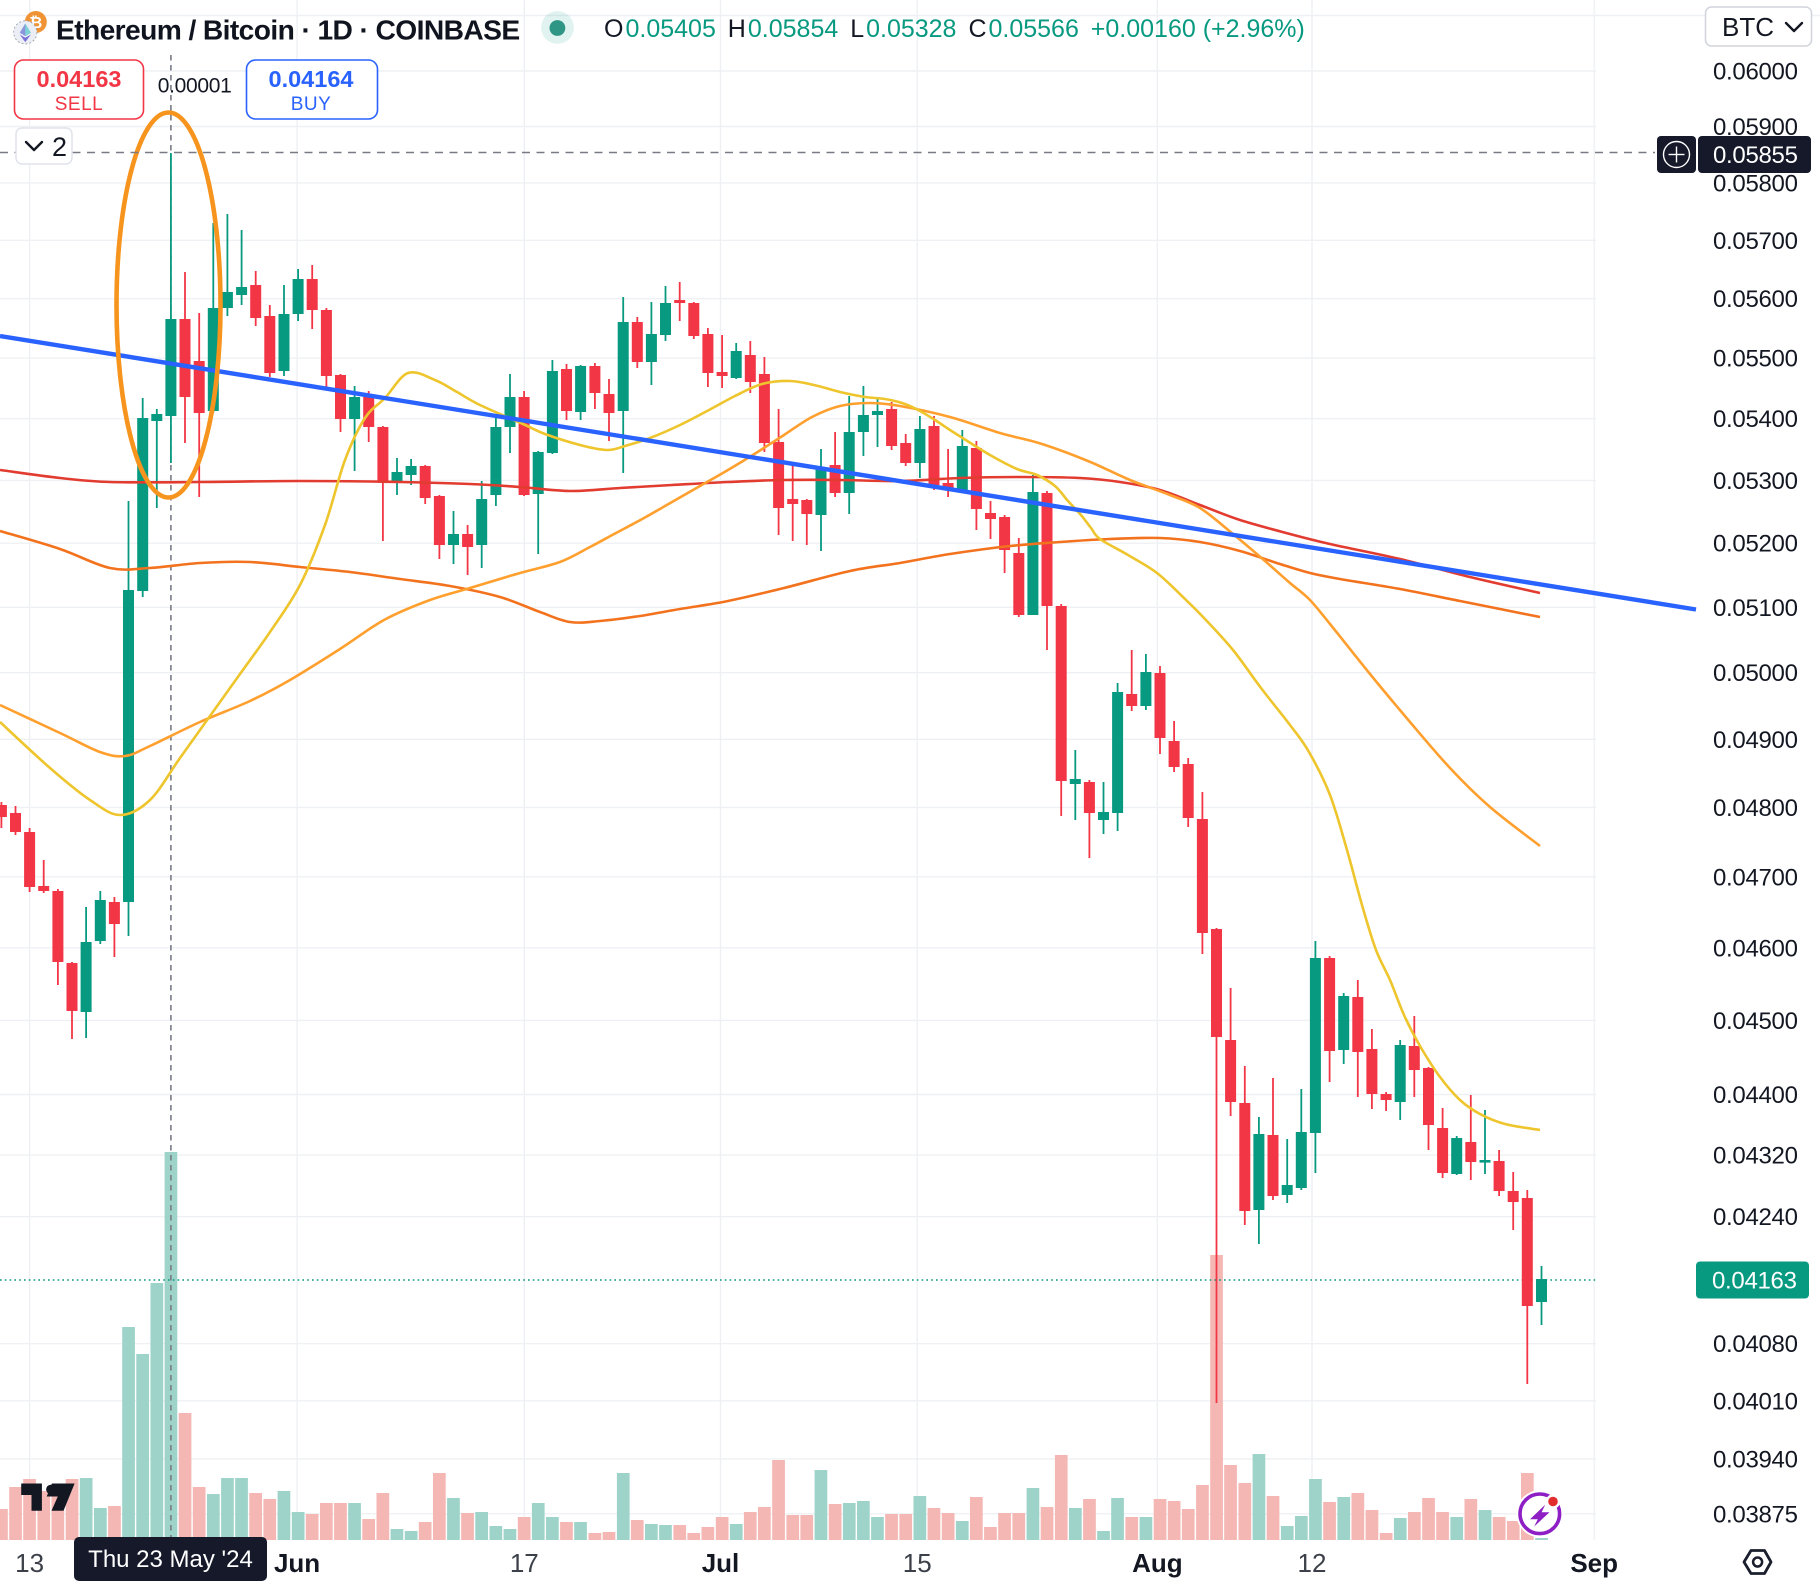  What do you see at coordinates (1755, 241) in the screenshot?
I see `svg-text: 0.05700` at bounding box center [1755, 241].